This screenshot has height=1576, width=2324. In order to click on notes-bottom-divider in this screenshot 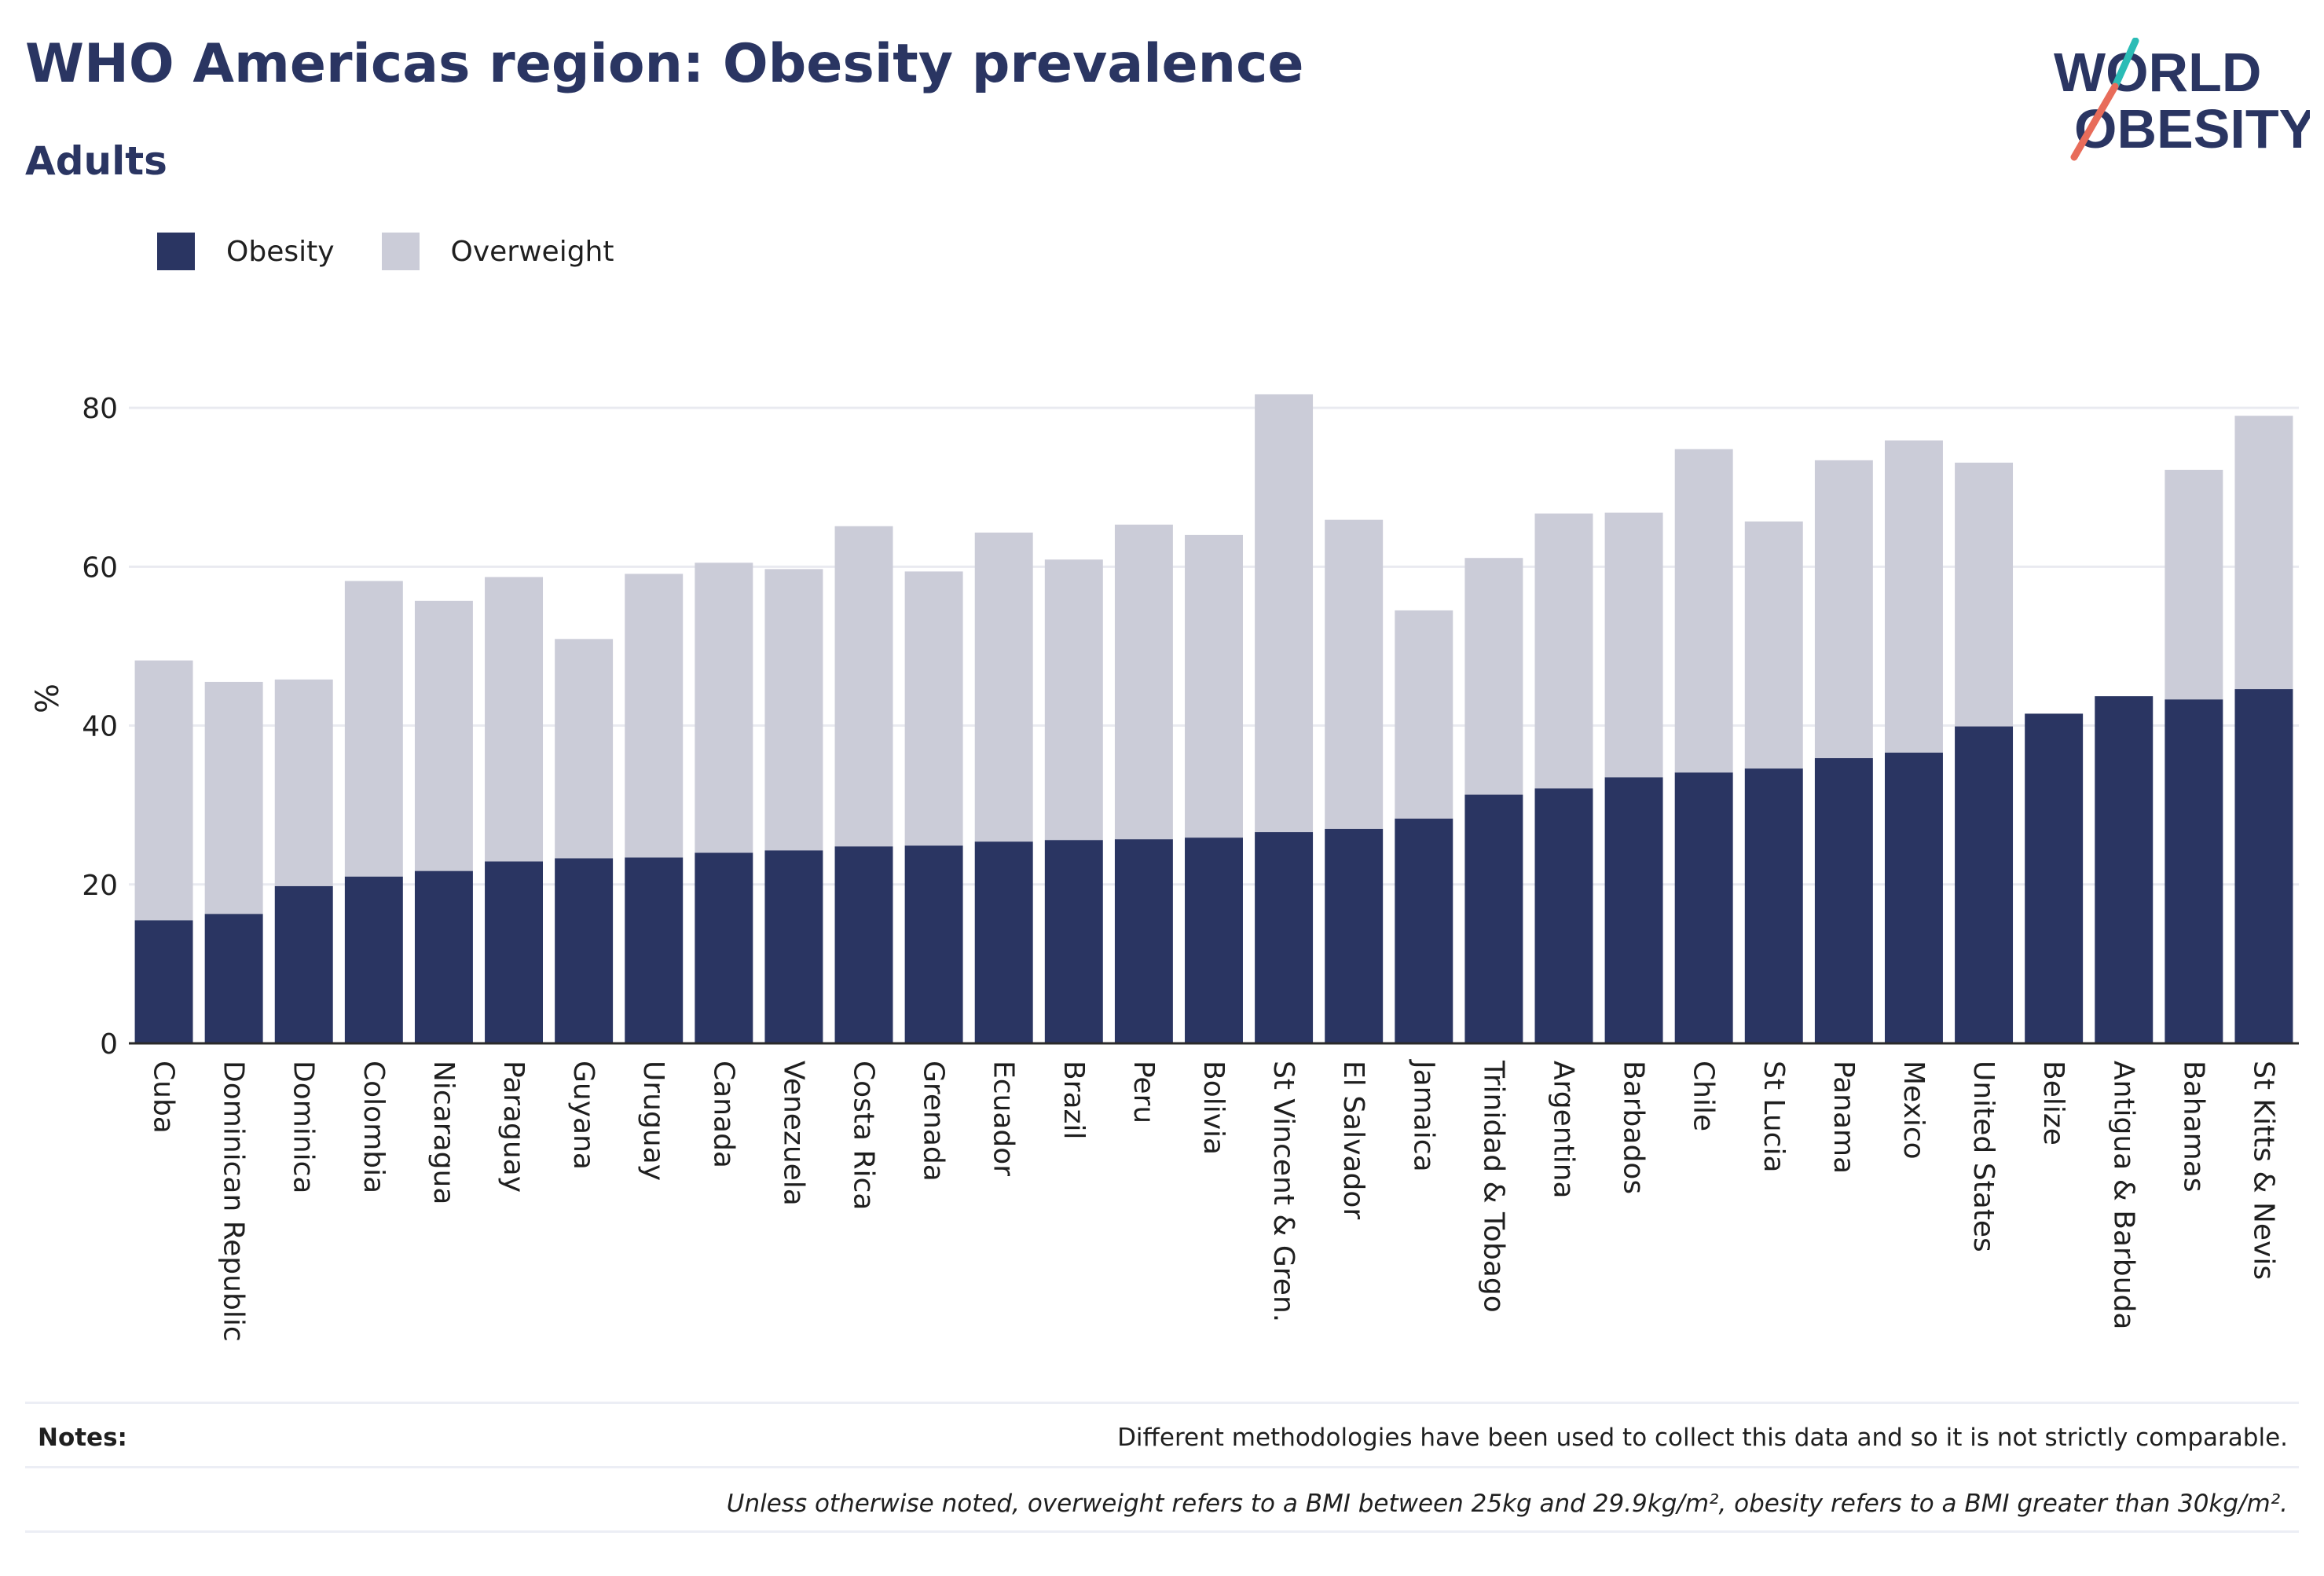, I will do `click(1162, 1531)`.